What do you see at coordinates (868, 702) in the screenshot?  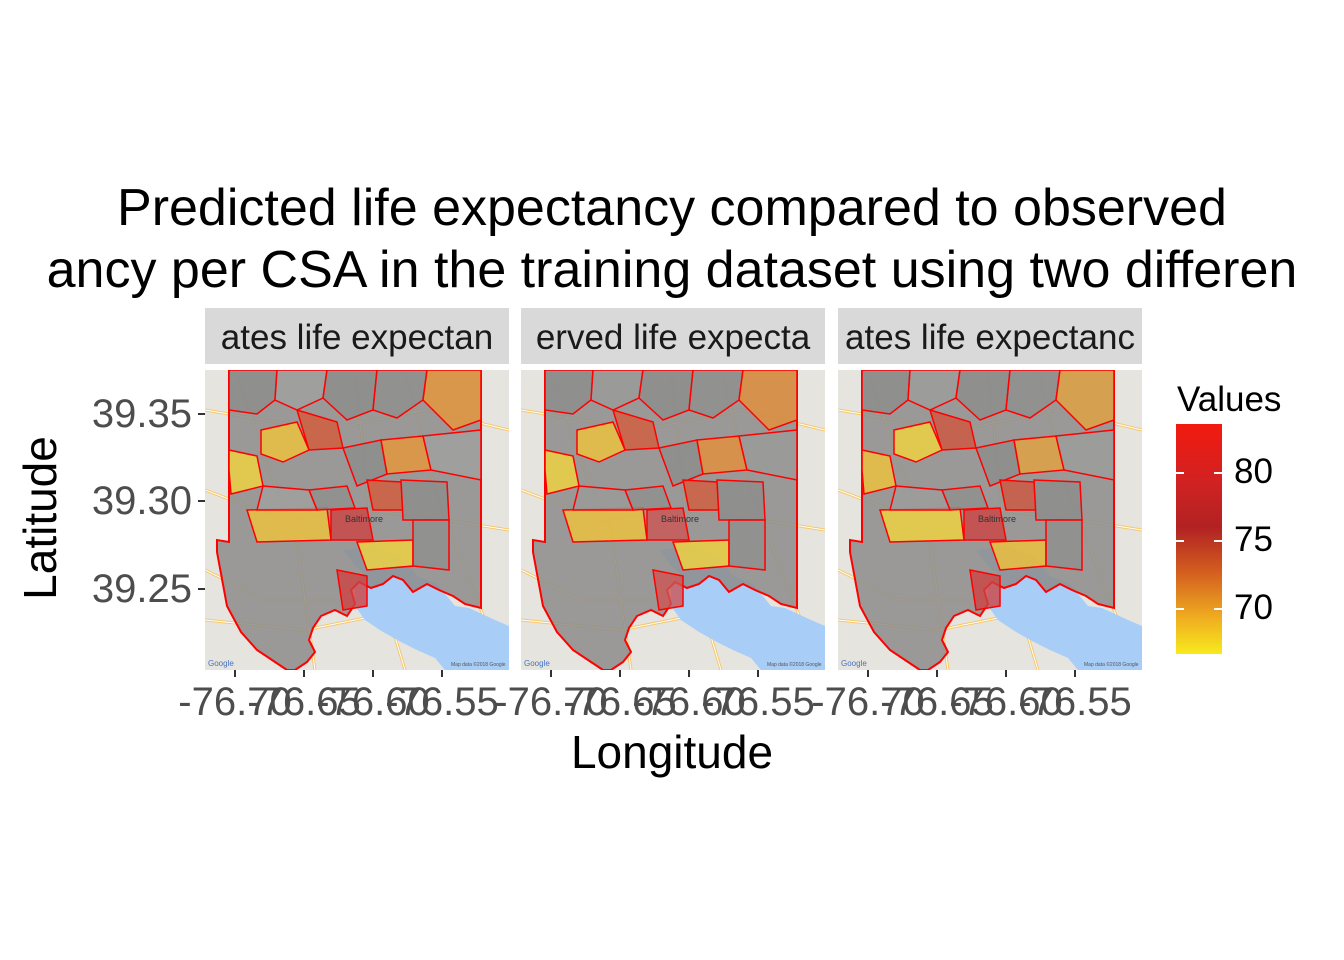 I see `x-tick-label: -76.70` at bounding box center [868, 702].